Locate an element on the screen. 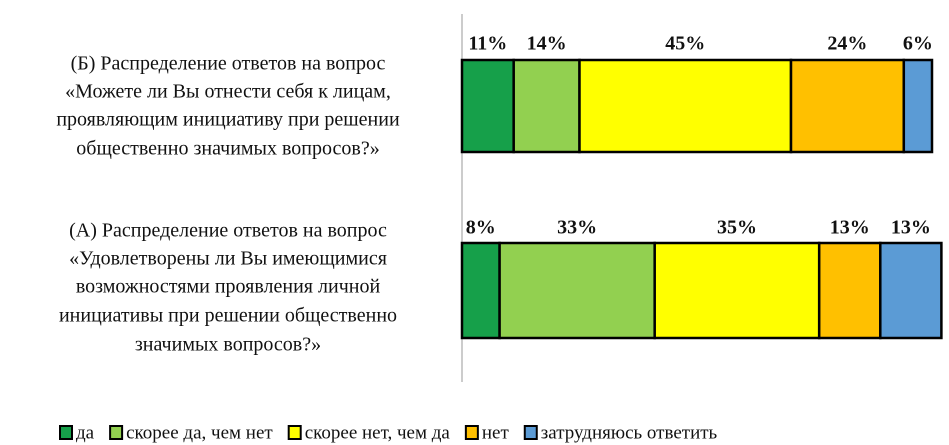 The height and width of the screenshot is (445, 949). value-label: 33% is located at coordinates (577, 228).